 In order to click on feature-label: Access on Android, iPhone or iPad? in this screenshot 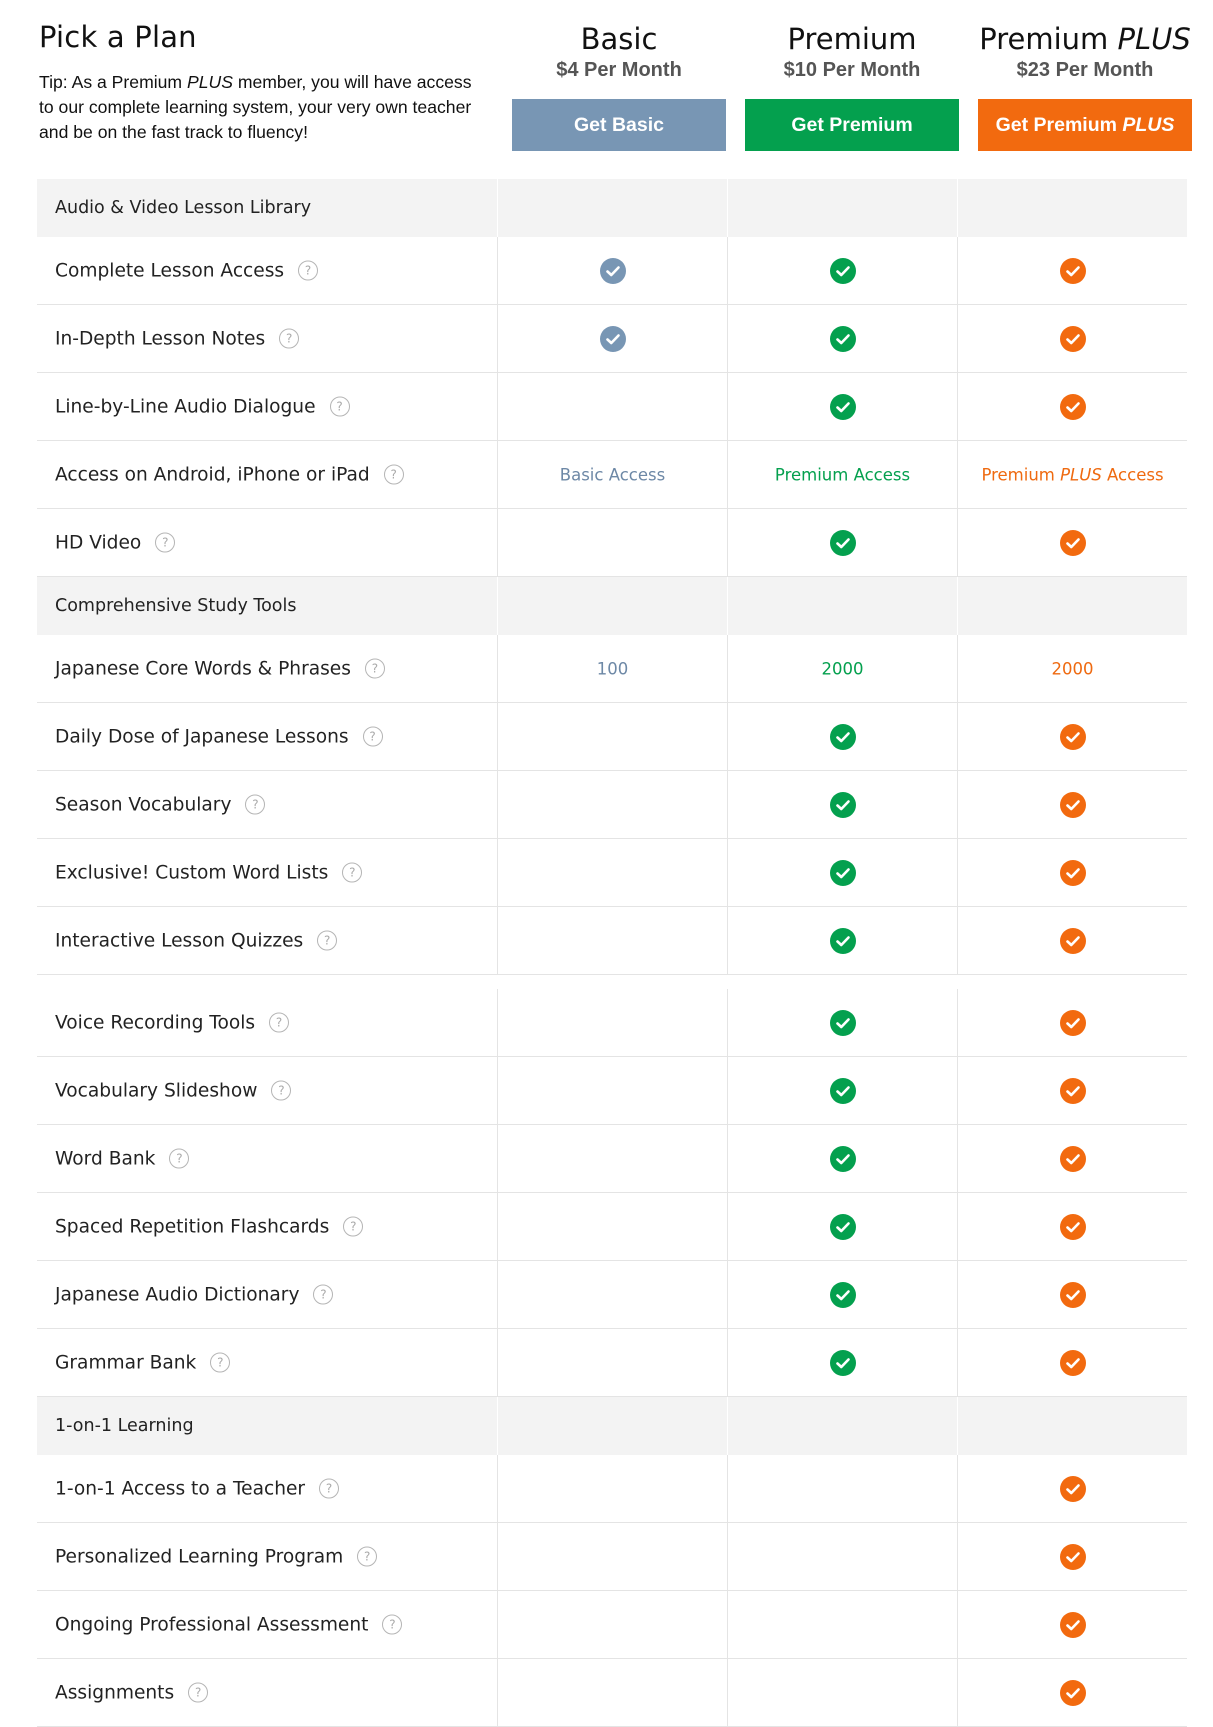, I will do `click(229, 474)`.